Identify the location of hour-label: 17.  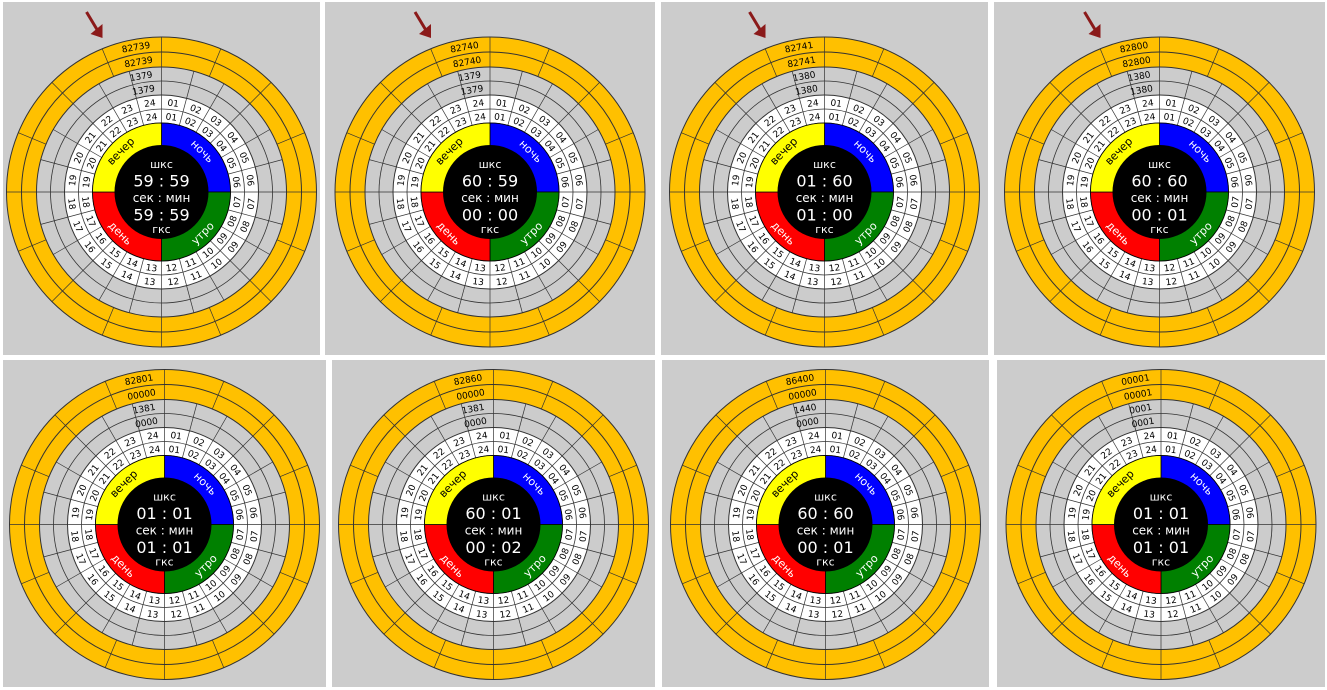
(1075, 227).